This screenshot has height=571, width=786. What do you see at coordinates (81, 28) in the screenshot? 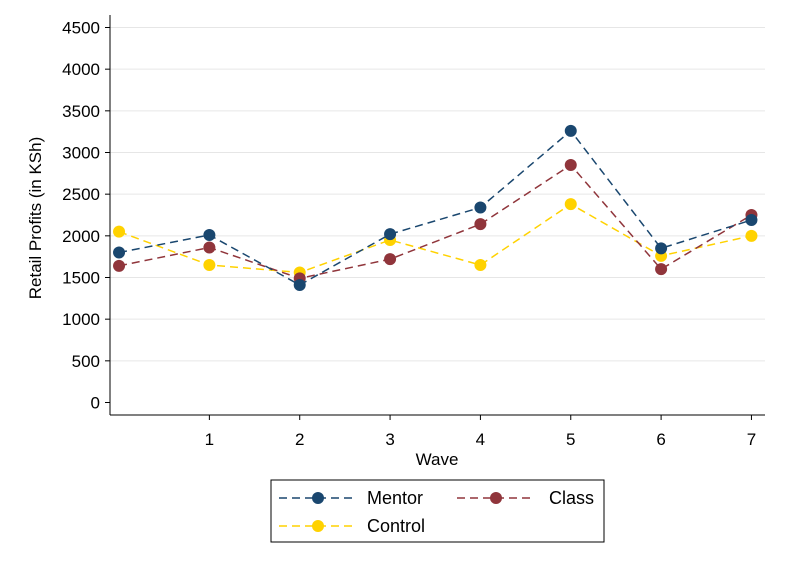
I see `y-tick-label: 4500` at bounding box center [81, 28].